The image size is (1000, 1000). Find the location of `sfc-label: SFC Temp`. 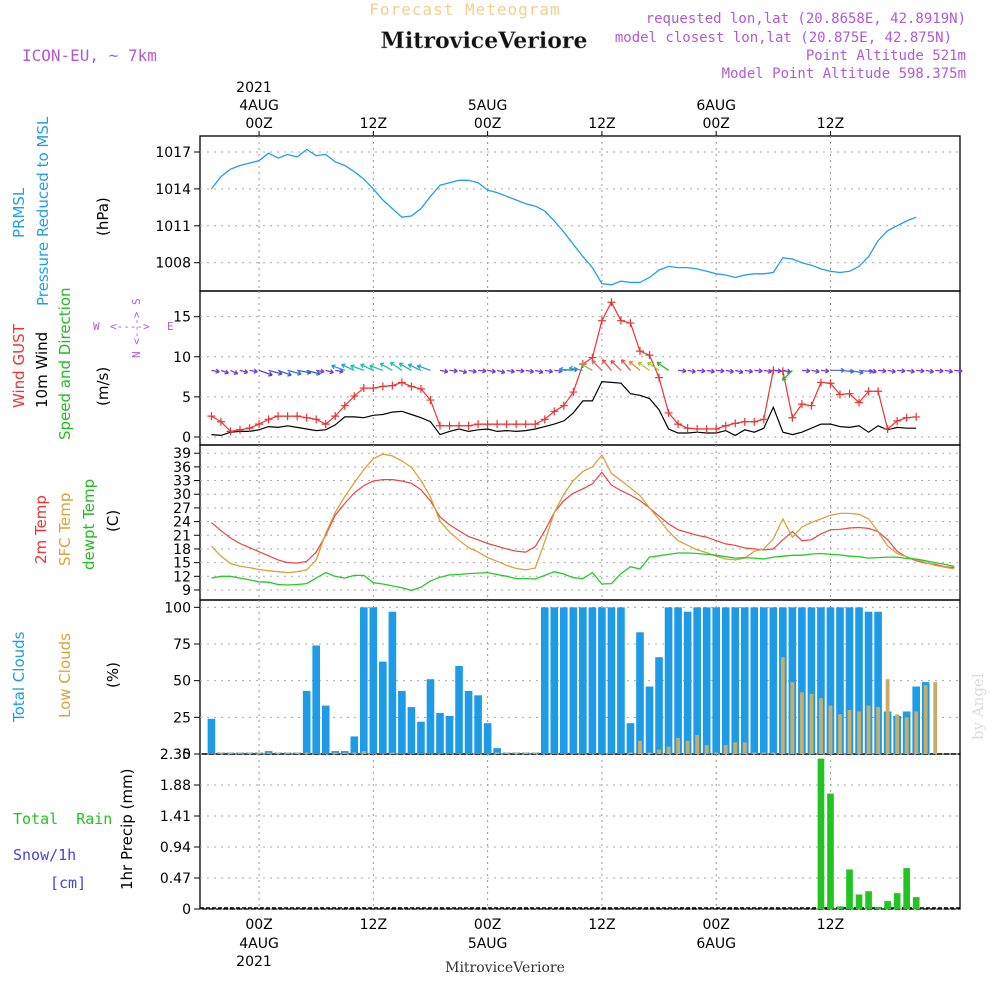

sfc-label: SFC Temp is located at coordinates (65, 529).